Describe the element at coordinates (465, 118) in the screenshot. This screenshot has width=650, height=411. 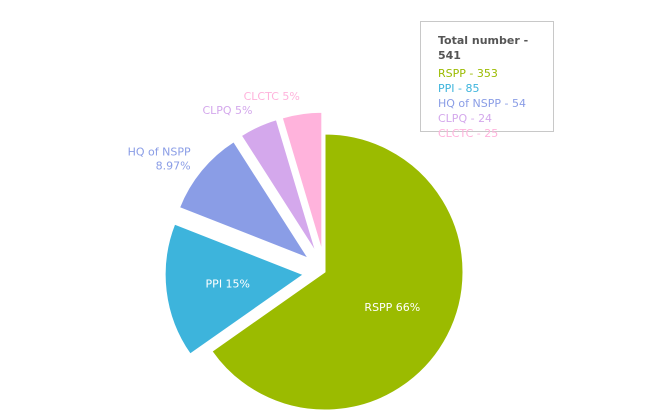
I see `legend-item-clpq: CLPQ - 24` at that location.